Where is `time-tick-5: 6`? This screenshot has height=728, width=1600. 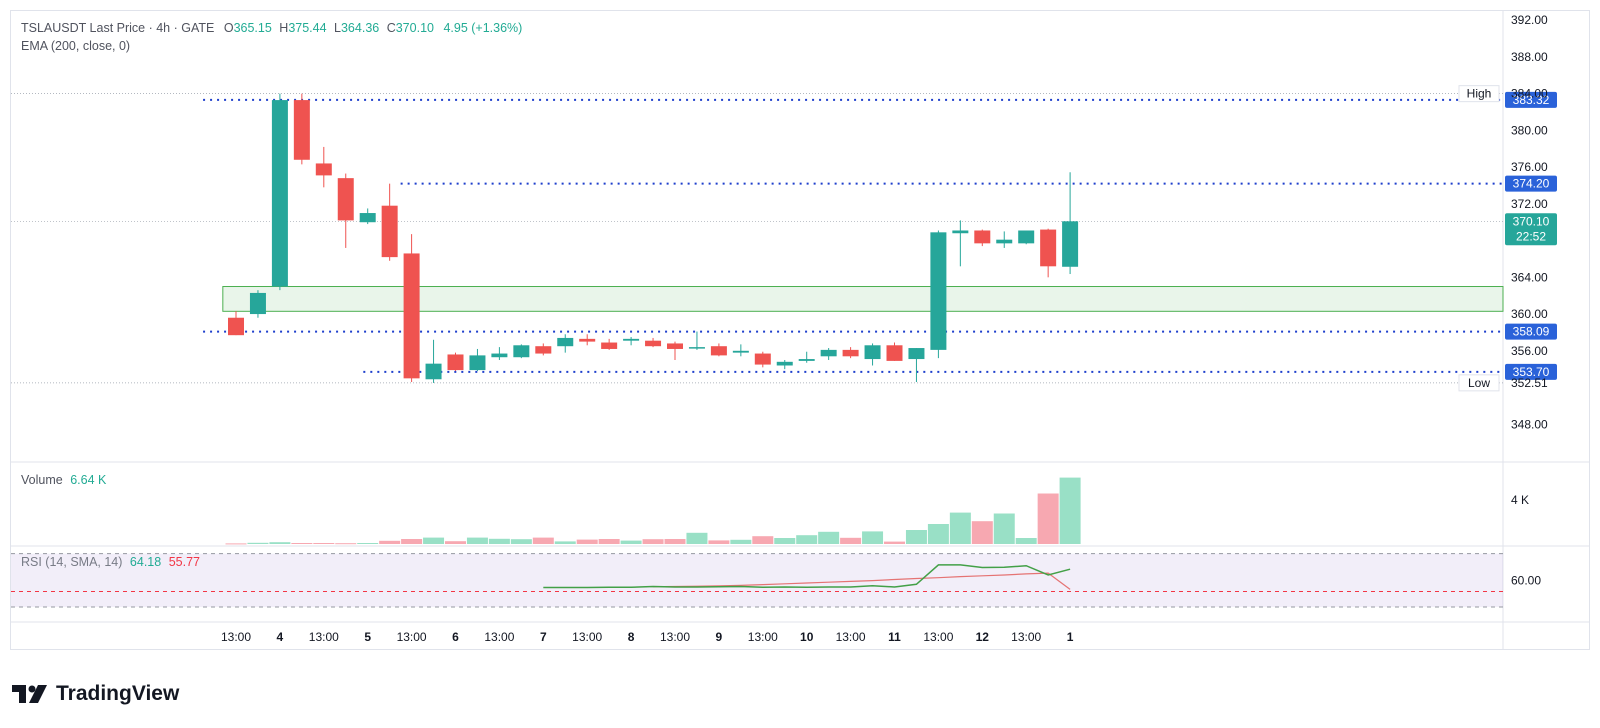 time-tick-5: 6 is located at coordinates (455, 637).